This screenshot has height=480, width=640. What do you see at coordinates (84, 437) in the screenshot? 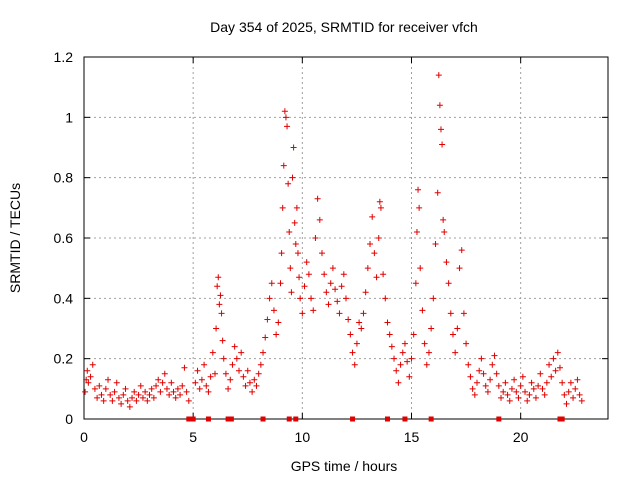
I see `x-tick-label: 0` at bounding box center [84, 437].